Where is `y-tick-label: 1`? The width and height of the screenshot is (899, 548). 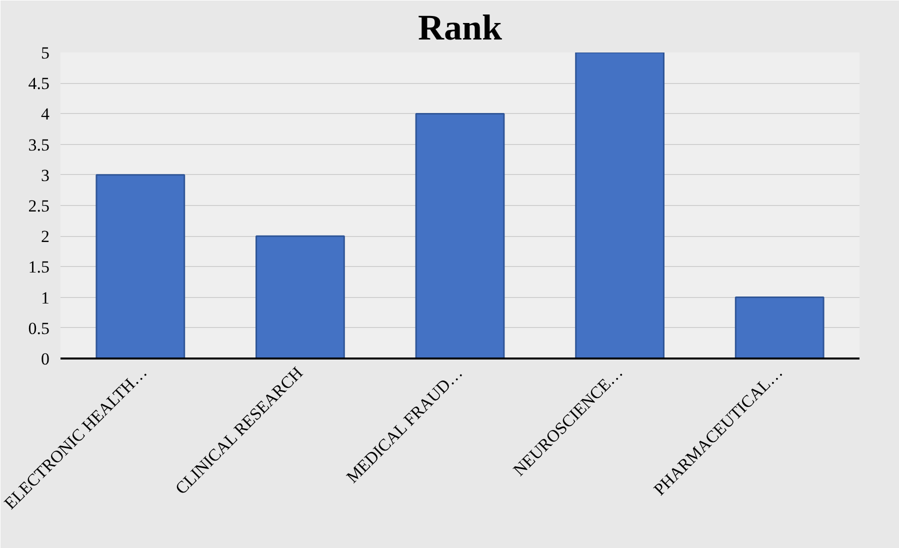 y-tick-label: 1 is located at coordinates (45, 298).